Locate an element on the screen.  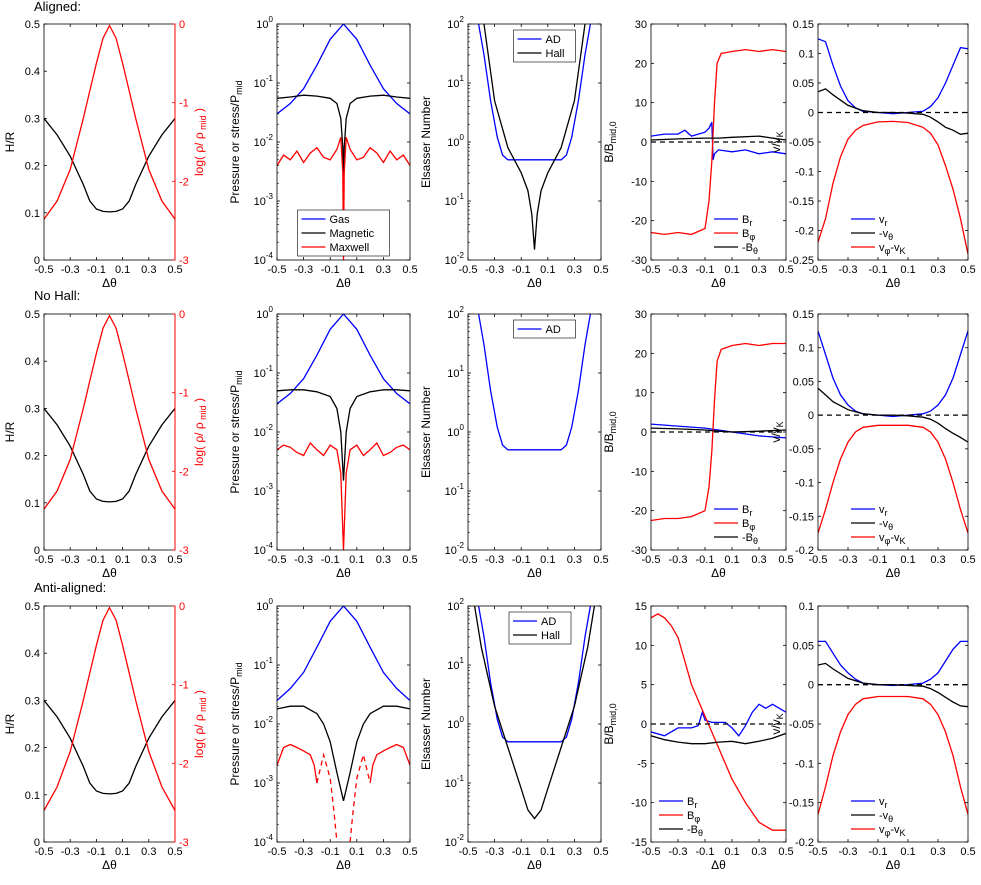
y-tick-label: 20 is located at coordinates (641, 354).